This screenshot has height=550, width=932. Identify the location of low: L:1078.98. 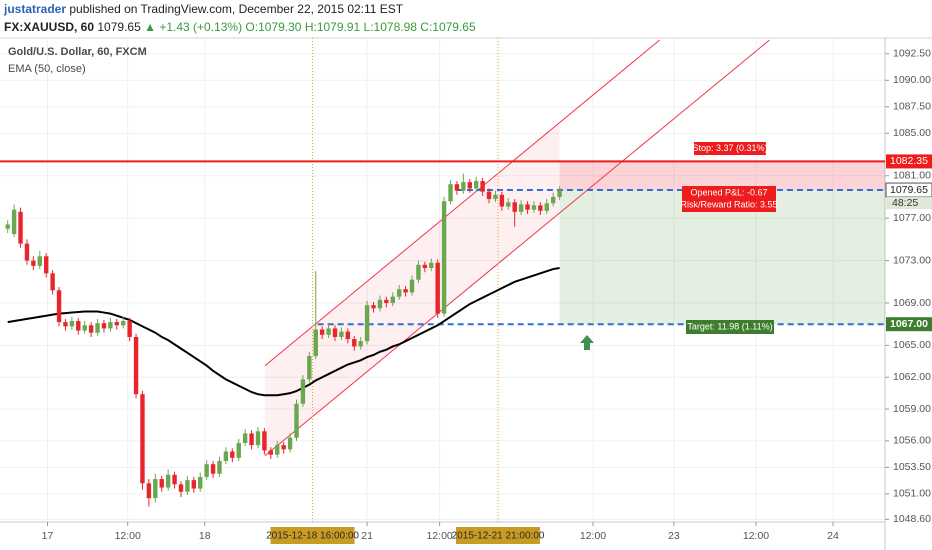
(391, 27).